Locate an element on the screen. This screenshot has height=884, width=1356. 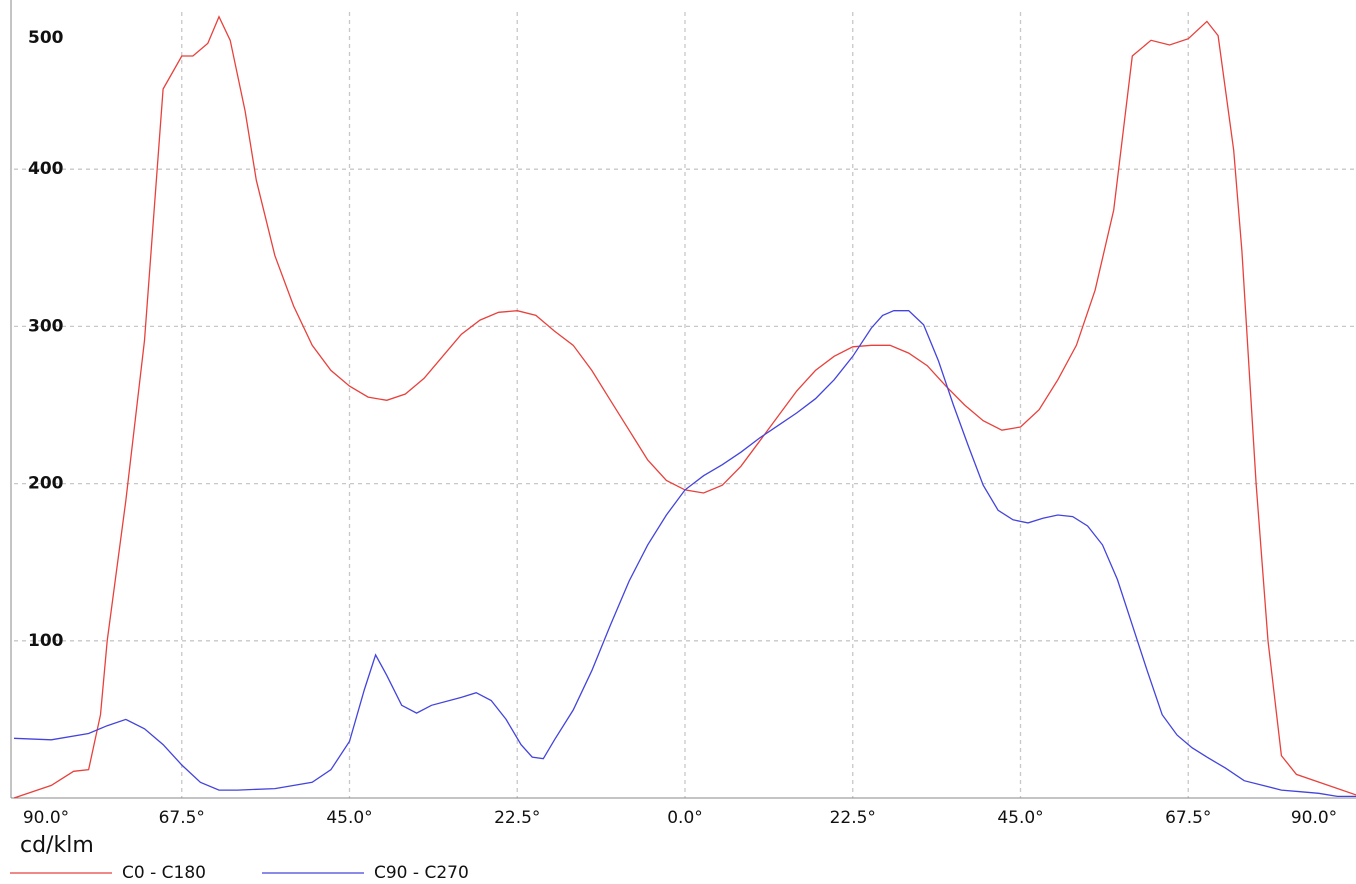
y-tick-label: 400 is located at coordinates (46, 169).